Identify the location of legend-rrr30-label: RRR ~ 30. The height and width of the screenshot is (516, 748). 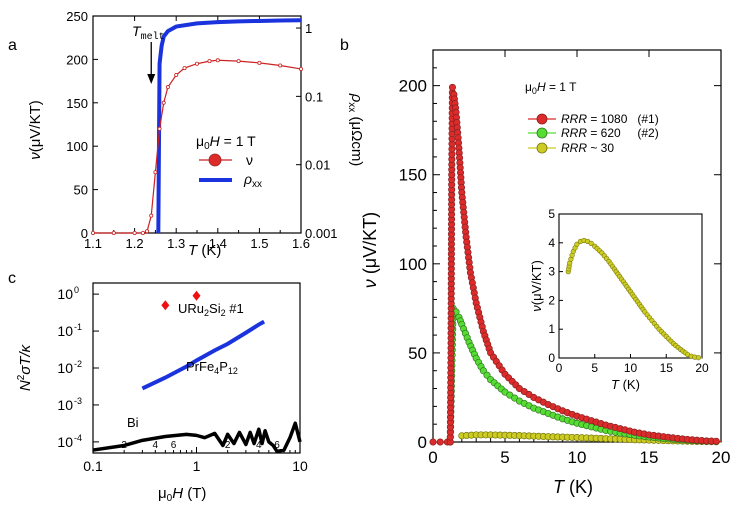
(587, 148).